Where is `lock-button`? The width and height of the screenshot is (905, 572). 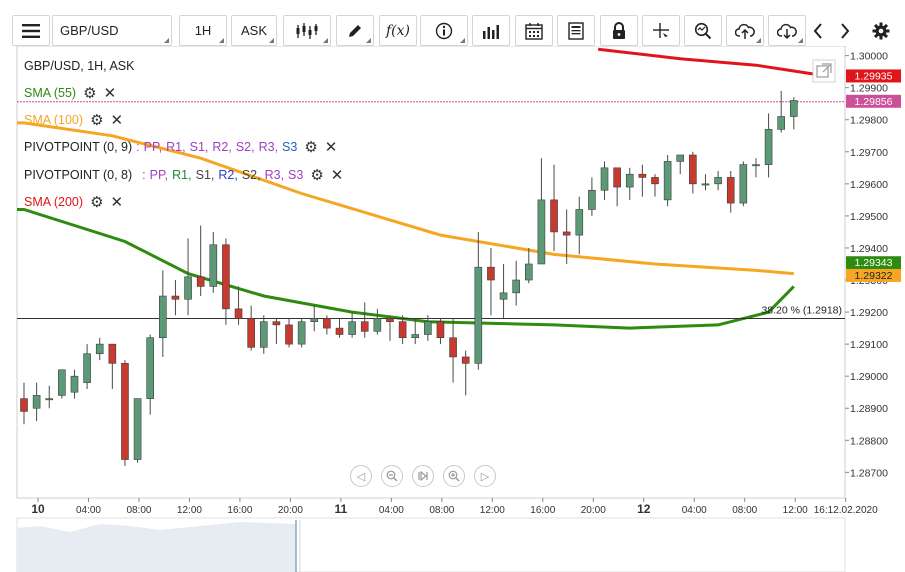
lock-button is located at coordinates (619, 30).